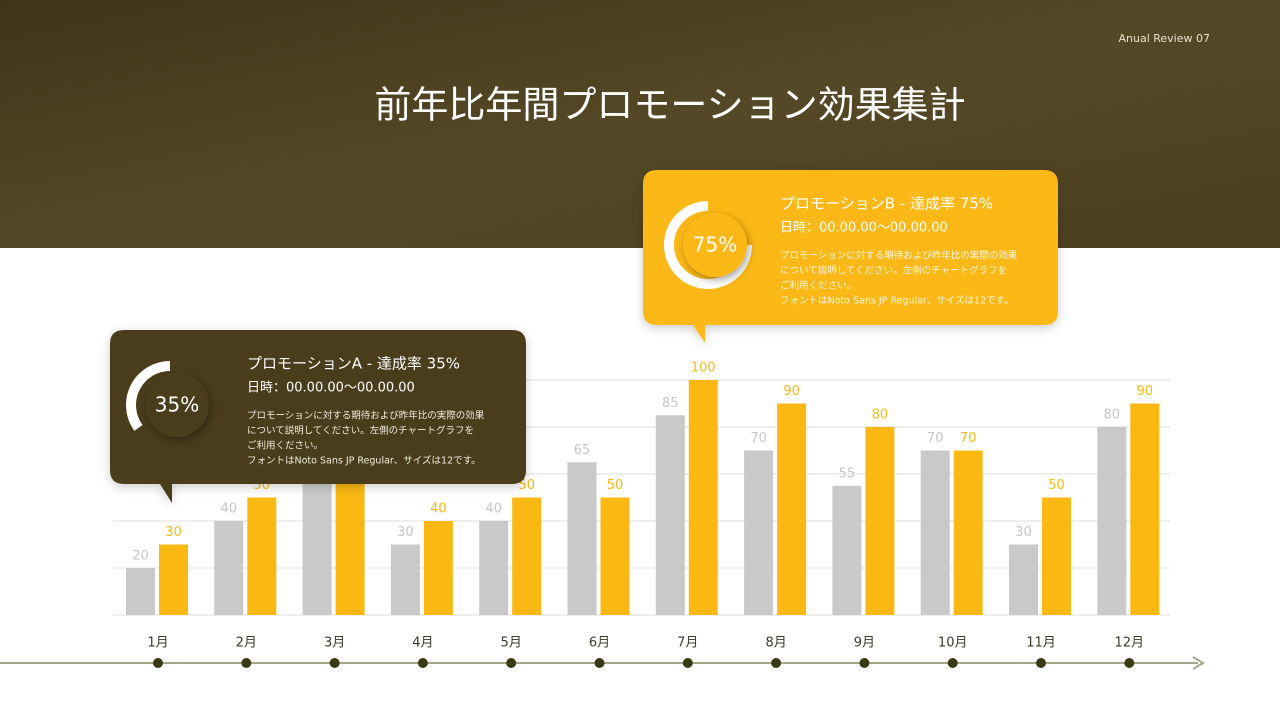  I want to click on callout-heading: プロモーションA - 達成率 35%, so click(353, 364).